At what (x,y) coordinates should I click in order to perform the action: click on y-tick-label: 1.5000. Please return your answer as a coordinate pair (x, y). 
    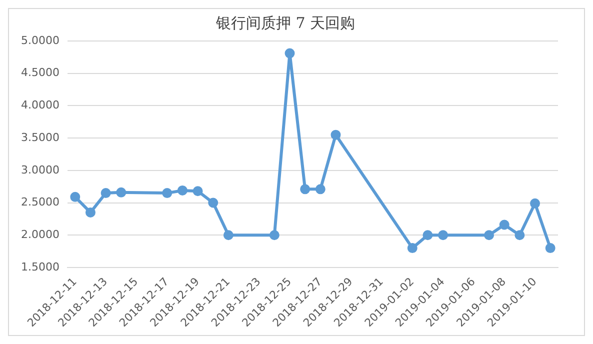
    Looking at the image, I should click on (40, 267).